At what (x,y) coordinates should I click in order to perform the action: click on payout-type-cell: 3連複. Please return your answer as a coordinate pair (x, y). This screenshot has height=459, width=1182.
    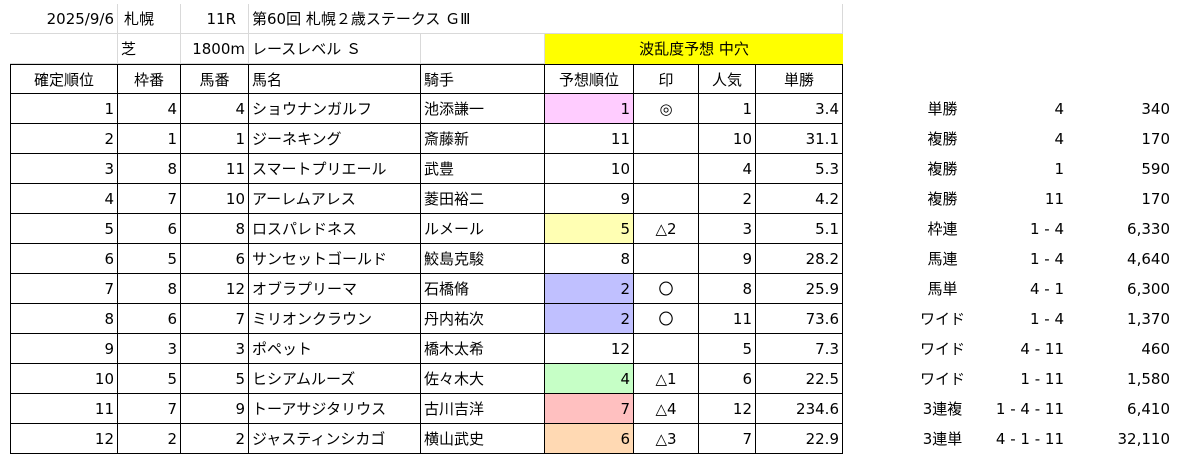
    Looking at the image, I should click on (942, 409).